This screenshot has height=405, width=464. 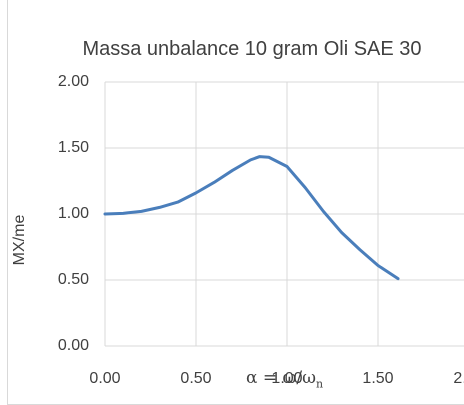 What do you see at coordinates (319, 384) in the screenshot?
I see `x-axis-label-subscript: n` at bounding box center [319, 384].